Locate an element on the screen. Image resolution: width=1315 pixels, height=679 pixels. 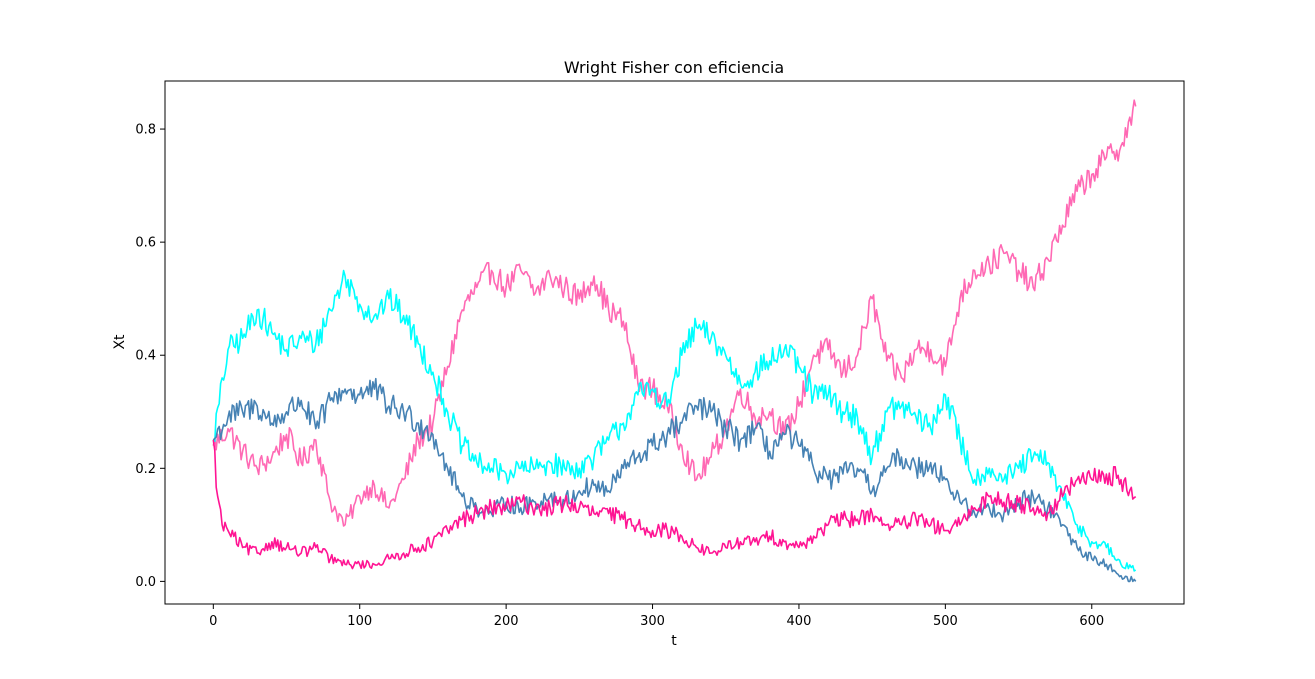
x-tick-label: 0 is located at coordinates (213, 621).